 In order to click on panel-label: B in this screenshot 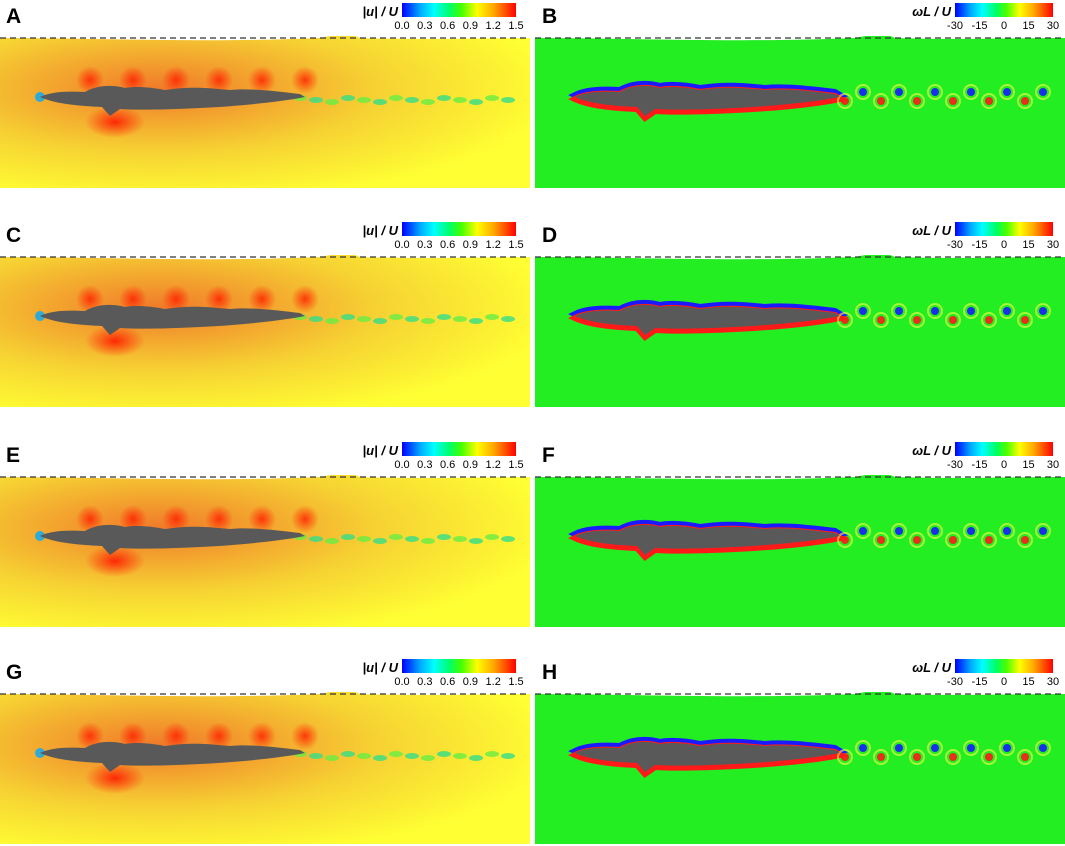, I will do `click(550, 16)`.